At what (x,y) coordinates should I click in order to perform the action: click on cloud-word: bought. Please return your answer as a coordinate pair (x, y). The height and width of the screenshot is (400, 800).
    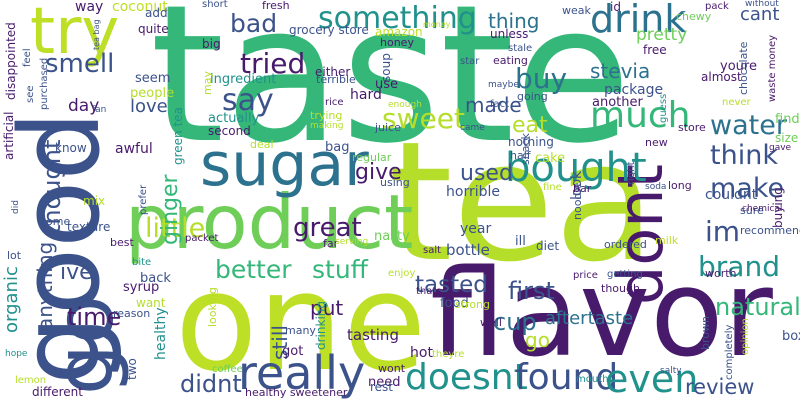
    Looking at the image, I should click on (576, 168).